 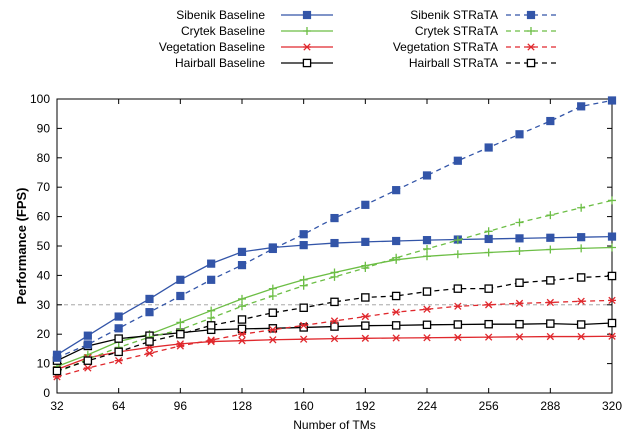 I want to click on x-tick-label: 160, so click(x=304, y=406).